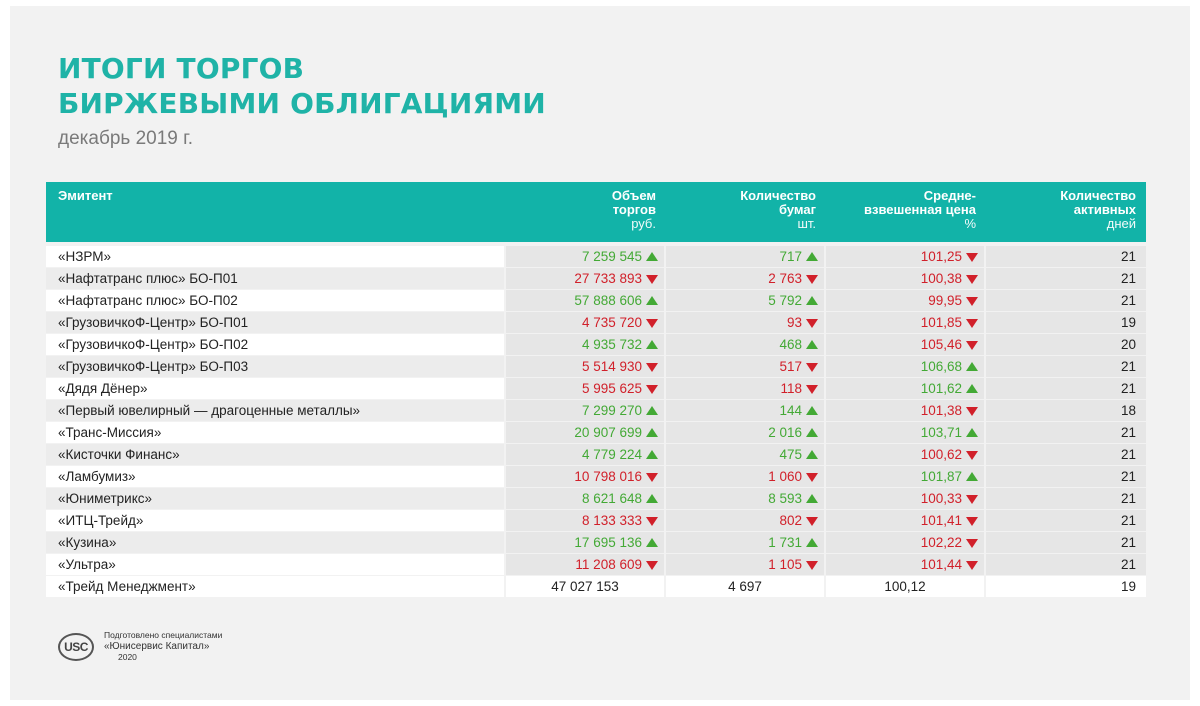 The image size is (1200, 706). What do you see at coordinates (596, 257) in the screenshot?
I see `table-row: «НЗРМ» 7 259 545 717 101,25 21` at bounding box center [596, 257].